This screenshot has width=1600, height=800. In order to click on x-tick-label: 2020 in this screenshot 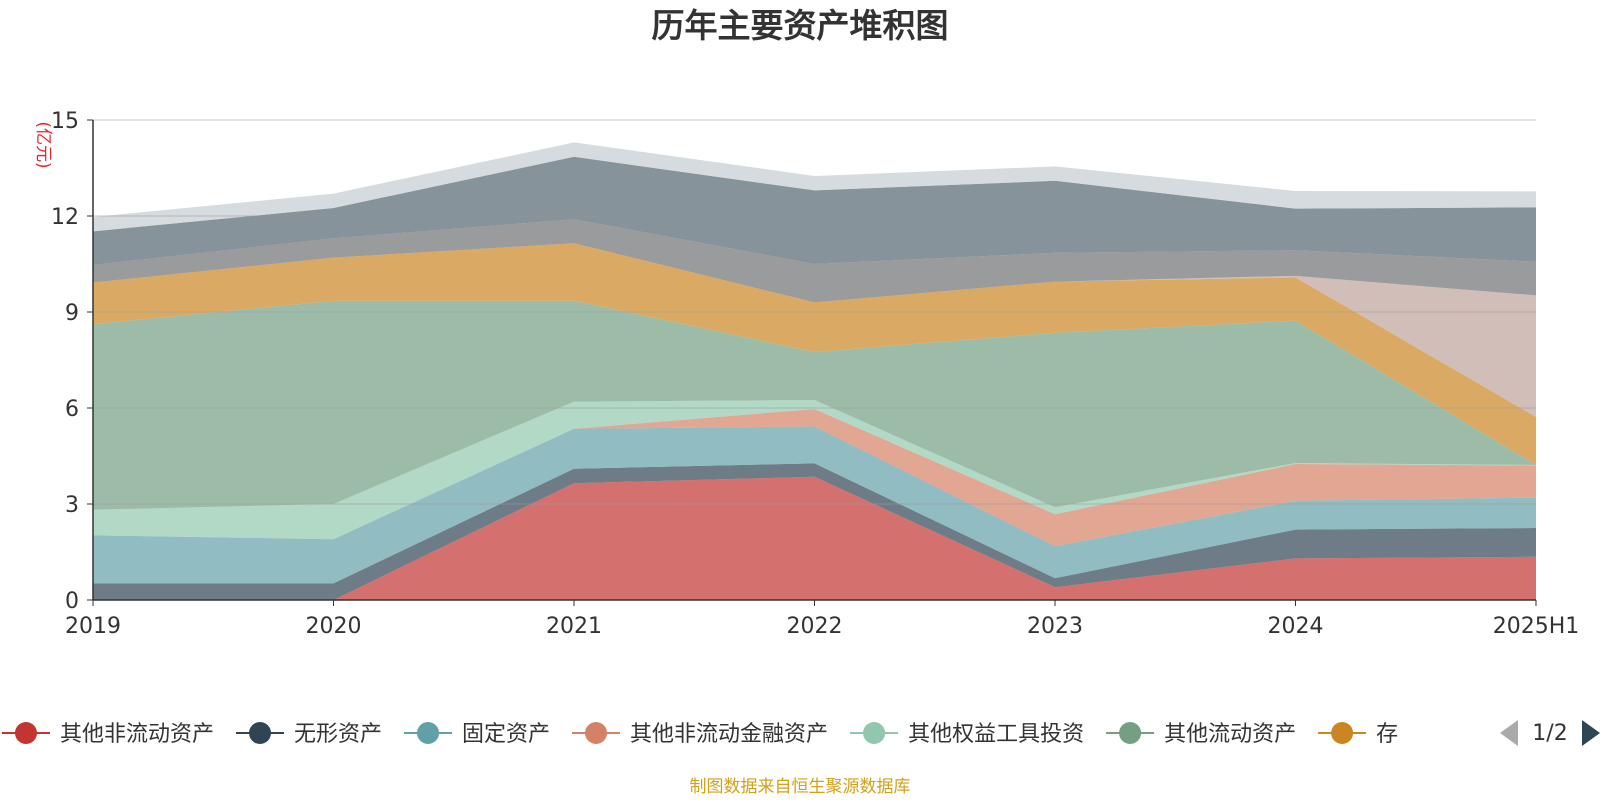, I will do `click(334, 626)`.